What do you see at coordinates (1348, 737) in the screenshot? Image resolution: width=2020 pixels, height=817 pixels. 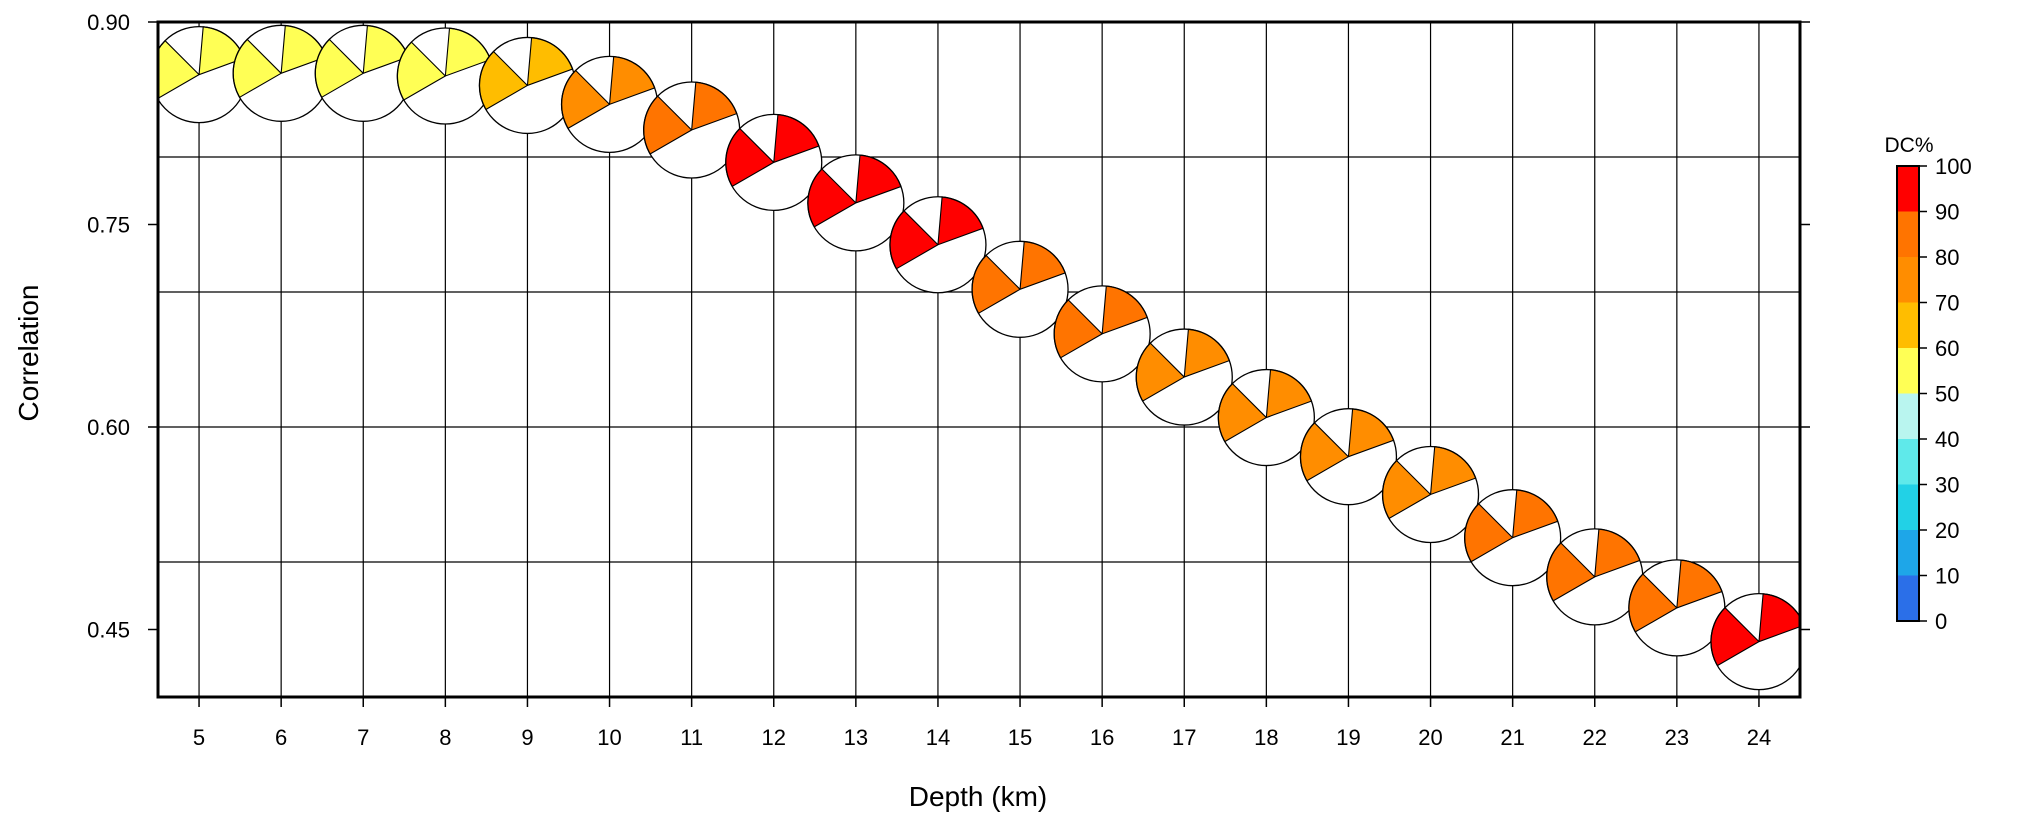 I see `x-tick-label: 19` at bounding box center [1348, 737].